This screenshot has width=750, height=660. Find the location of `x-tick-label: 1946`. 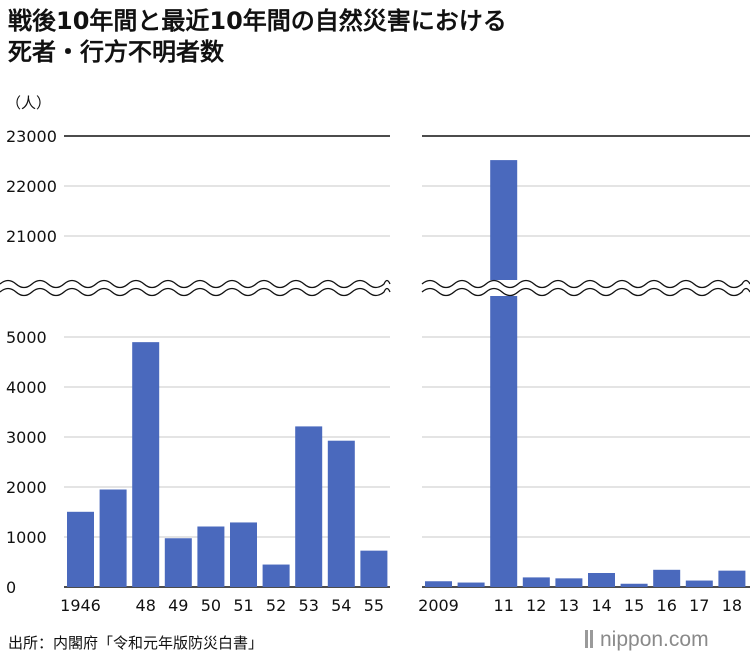

x-tick-label: 1946 is located at coordinates (80, 605).